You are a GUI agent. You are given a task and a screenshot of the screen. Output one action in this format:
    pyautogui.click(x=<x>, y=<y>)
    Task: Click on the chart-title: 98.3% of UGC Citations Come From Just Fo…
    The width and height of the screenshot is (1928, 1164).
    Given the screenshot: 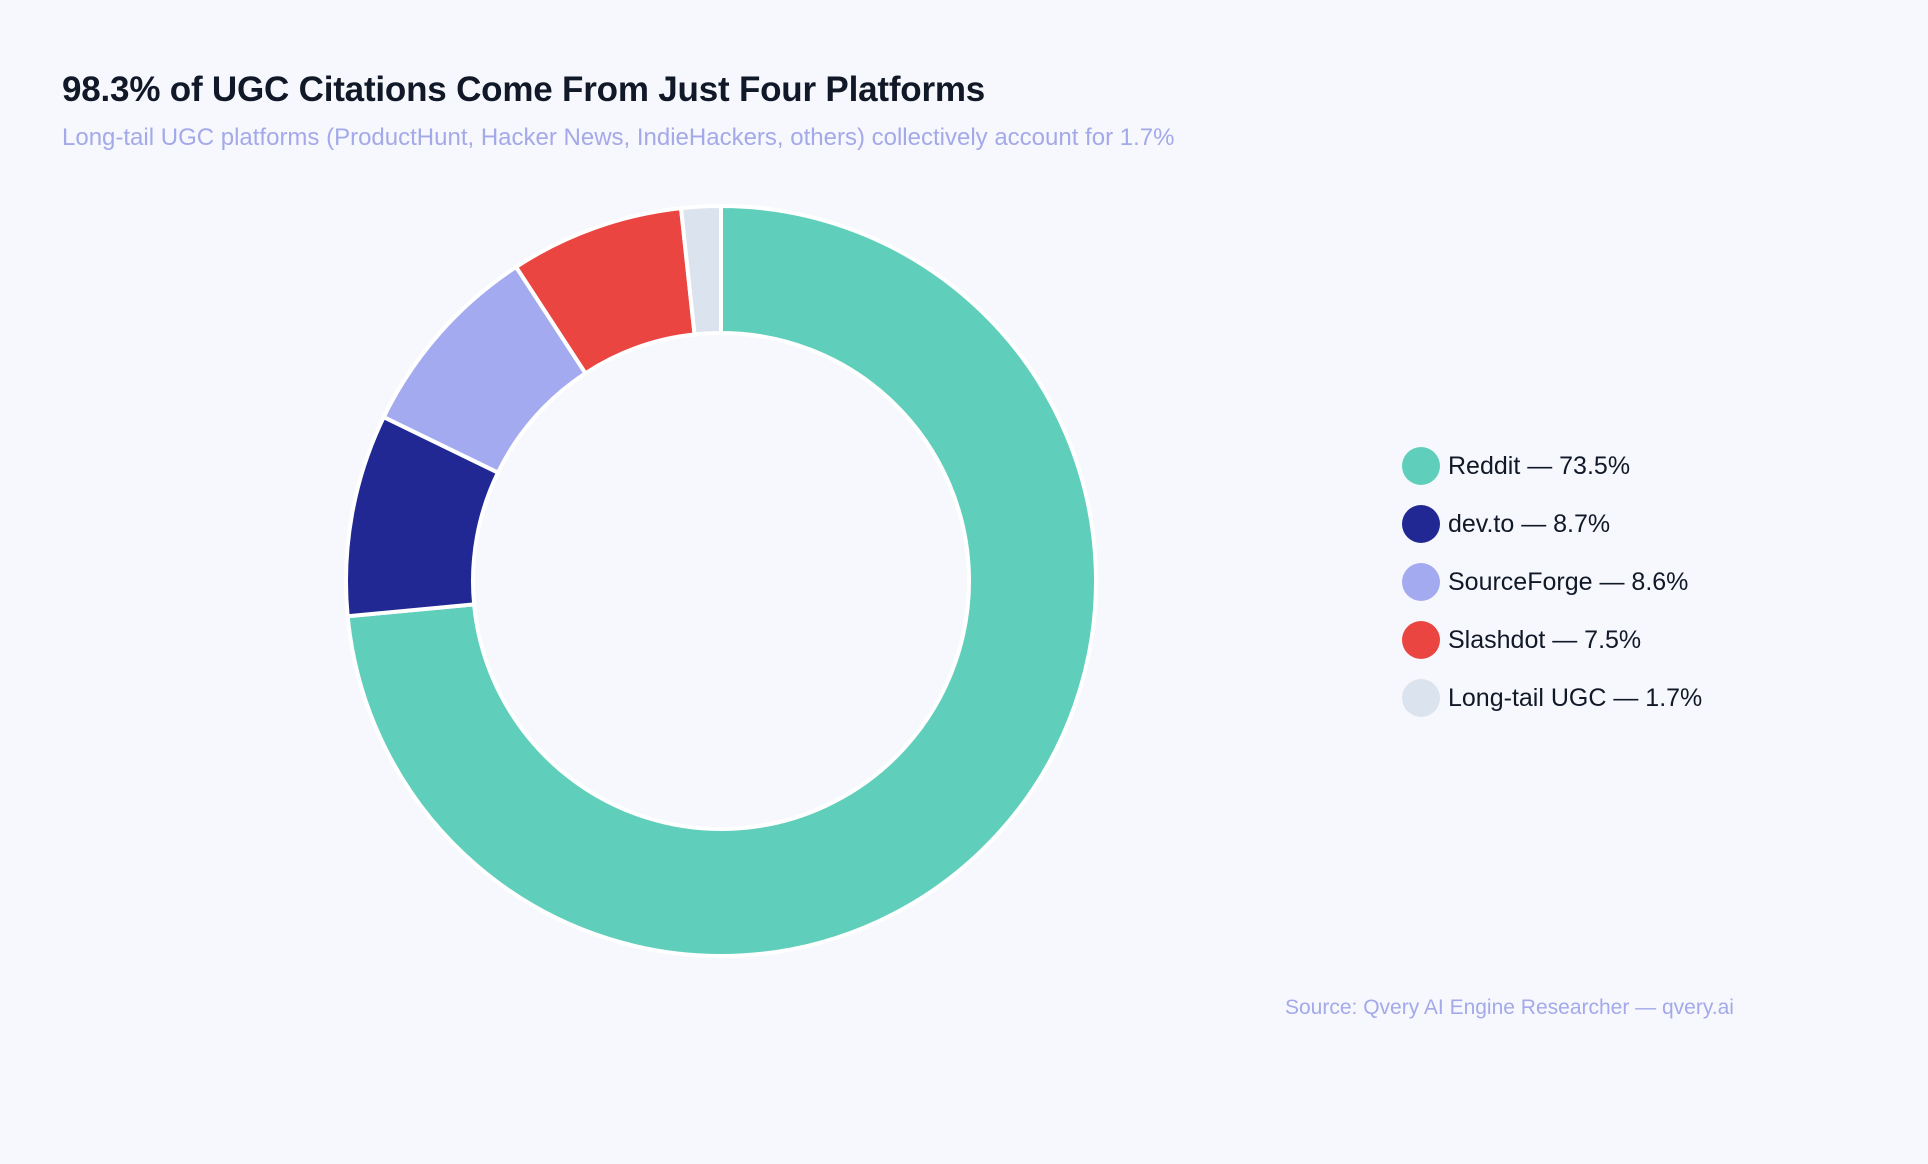 What is the action you would take?
    pyautogui.click(x=524, y=89)
    